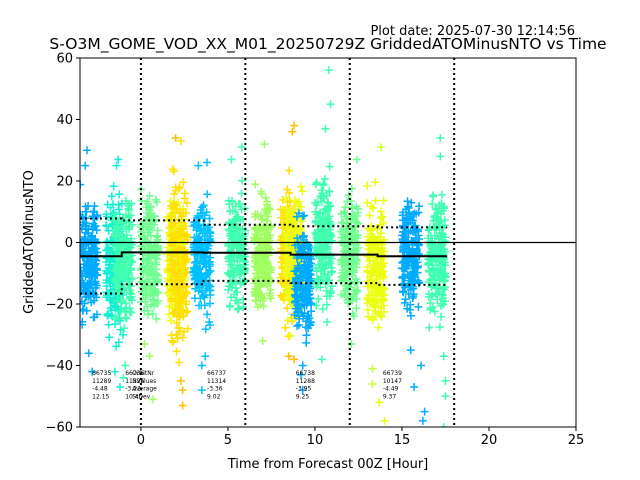 Image resolution: width=640 pixels, height=480 pixels. What do you see at coordinates (29, 242) in the screenshot?
I see `y-axis-label: GriddedATOMinusNTO` at bounding box center [29, 242].